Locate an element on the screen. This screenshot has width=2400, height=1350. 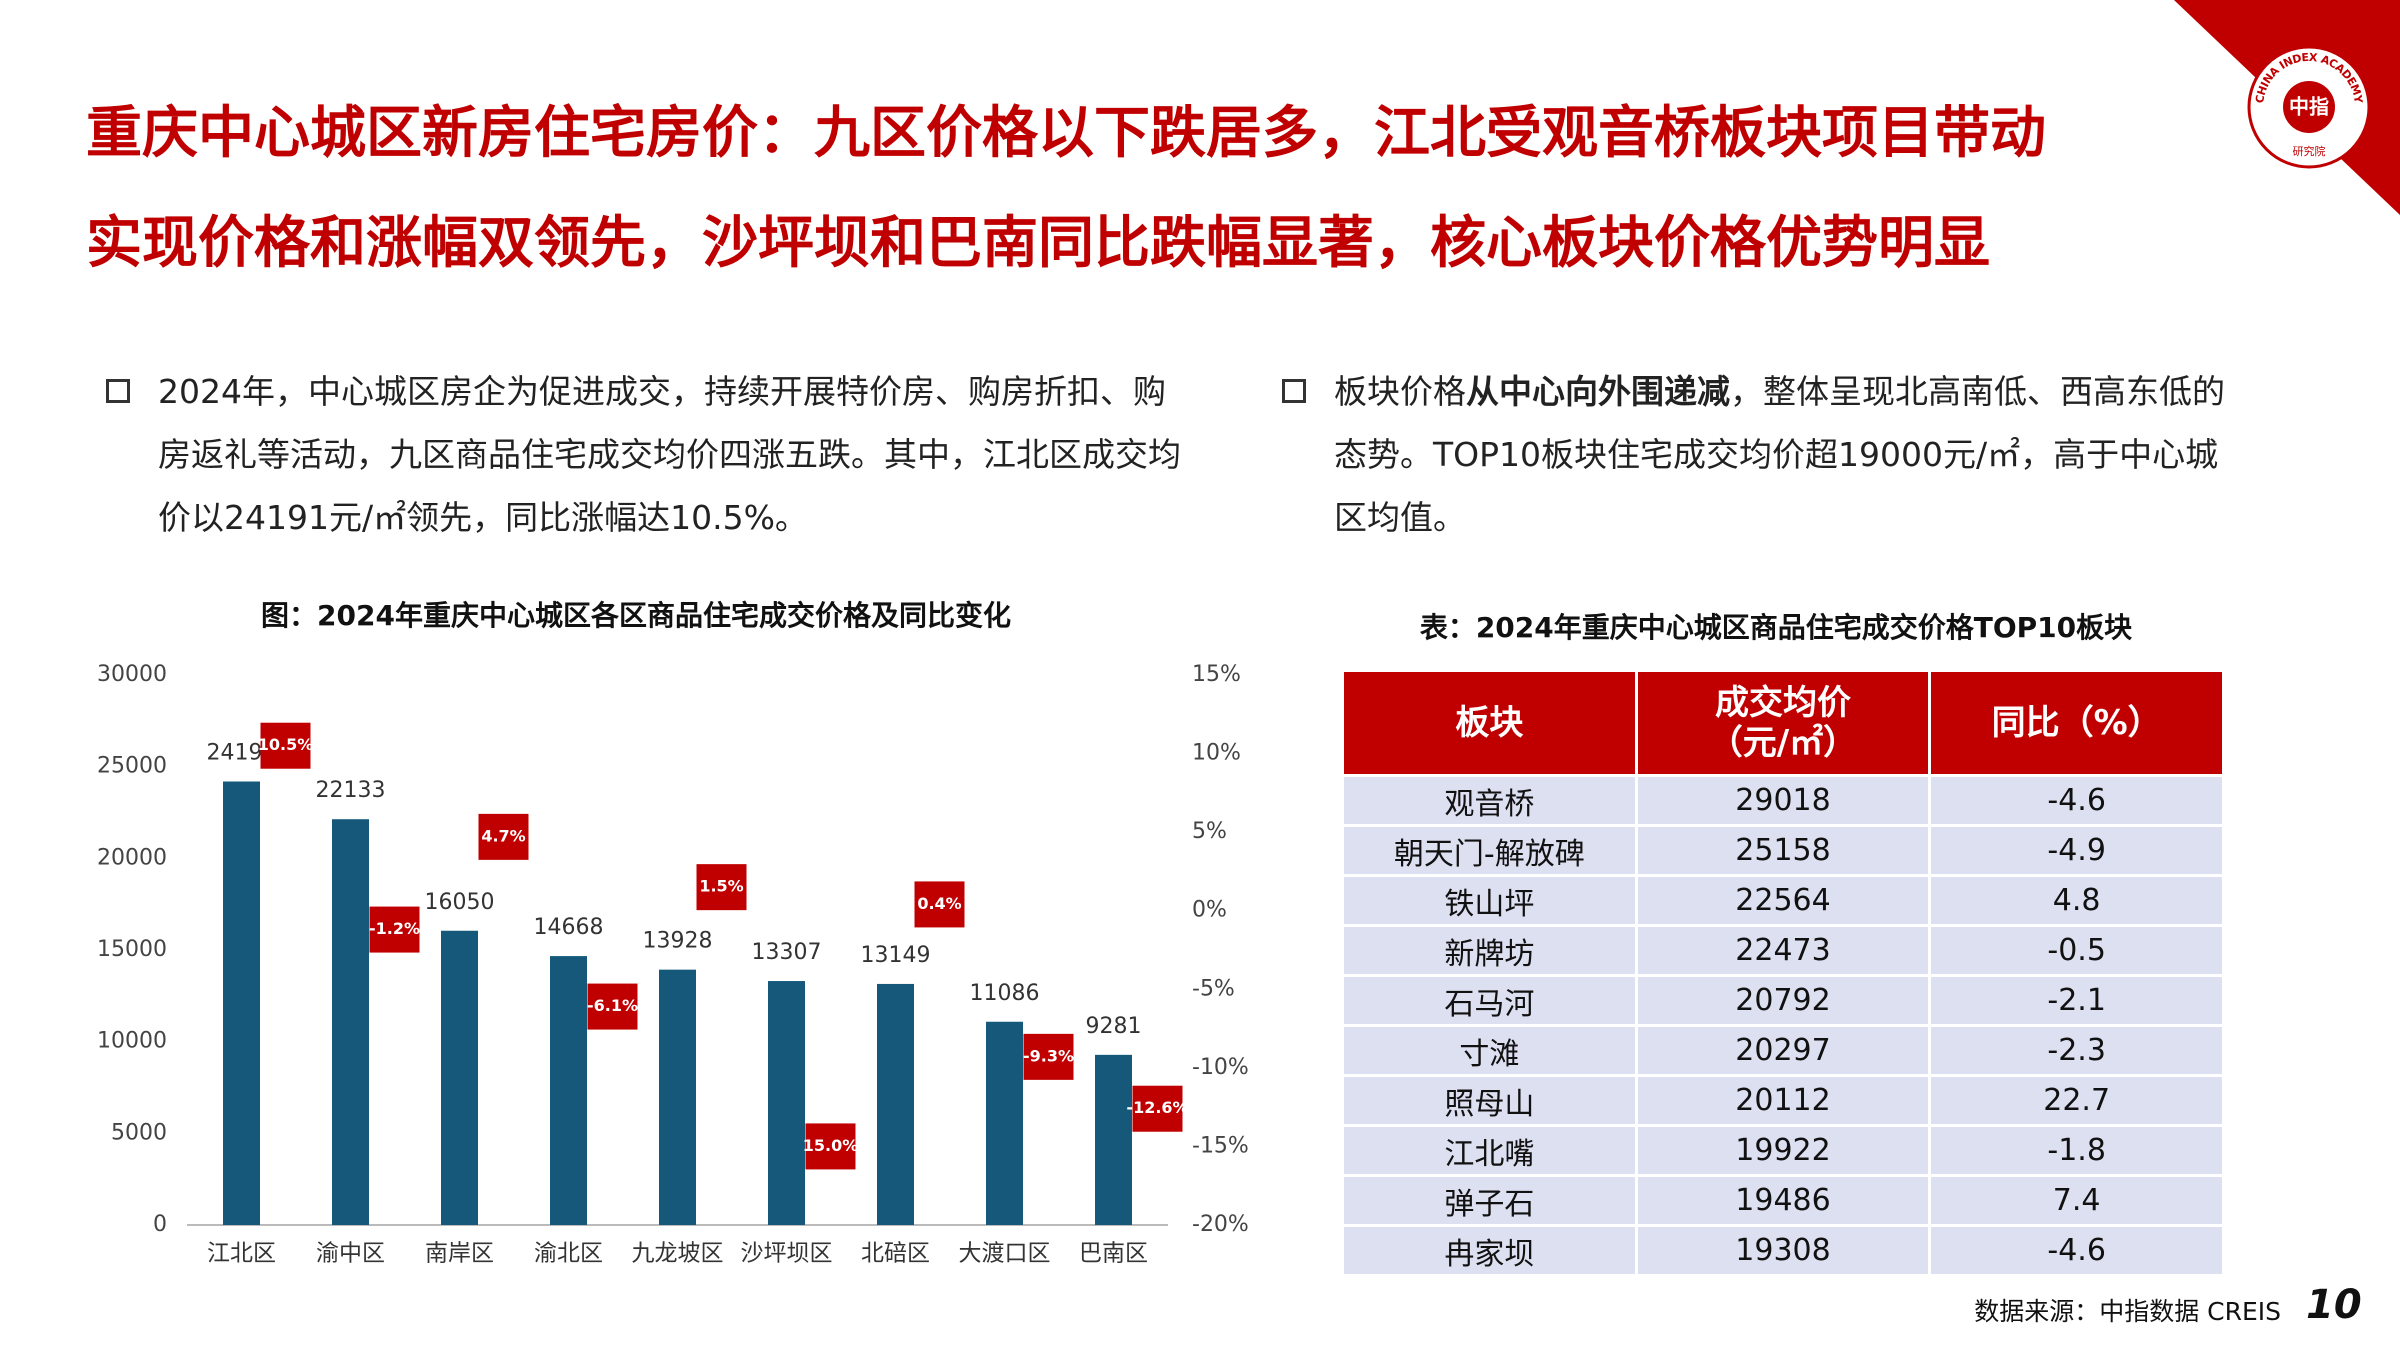
cell: 4.8 is located at coordinates (2076, 900).